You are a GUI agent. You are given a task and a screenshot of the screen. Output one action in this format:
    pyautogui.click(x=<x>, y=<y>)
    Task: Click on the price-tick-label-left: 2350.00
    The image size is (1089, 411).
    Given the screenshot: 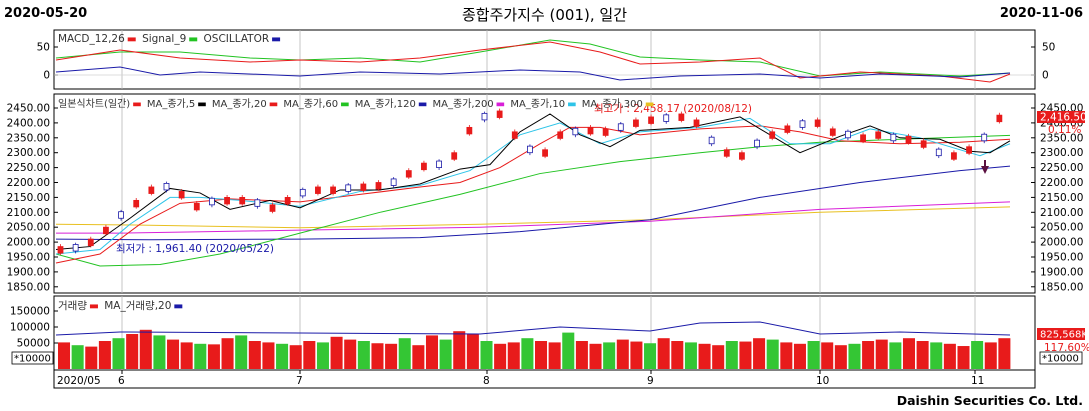 What is the action you would take?
    pyautogui.click(x=28, y=138)
    